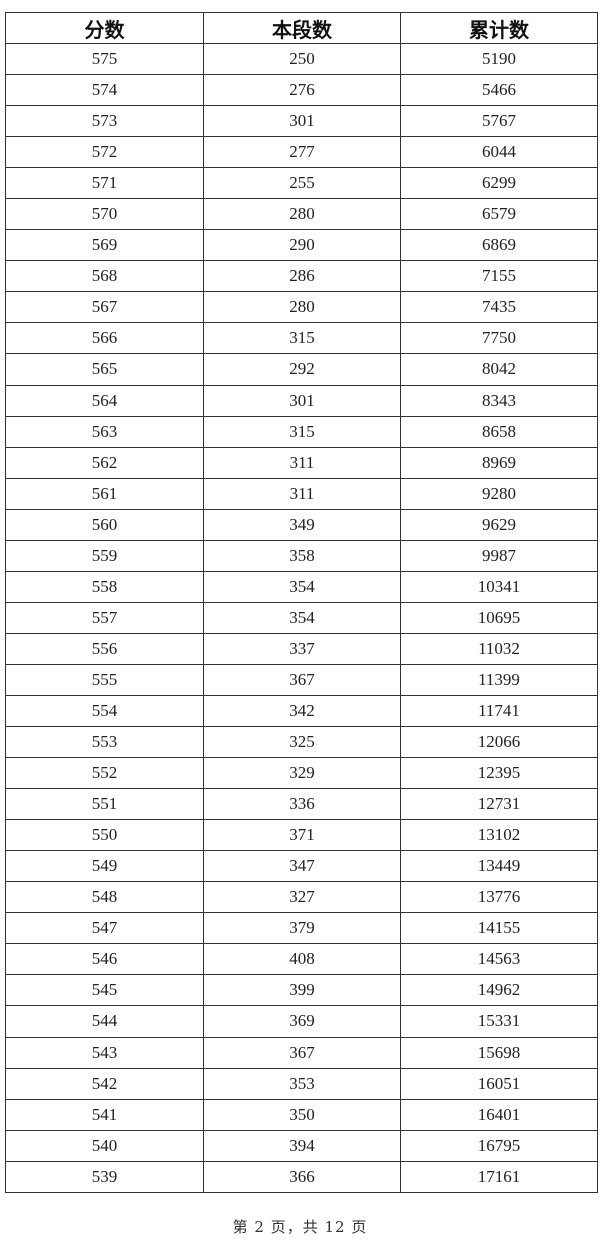 Image resolution: width=600 pixels, height=1254 pixels. I want to click on cell-cumulative-count: 8969, so click(499, 462).